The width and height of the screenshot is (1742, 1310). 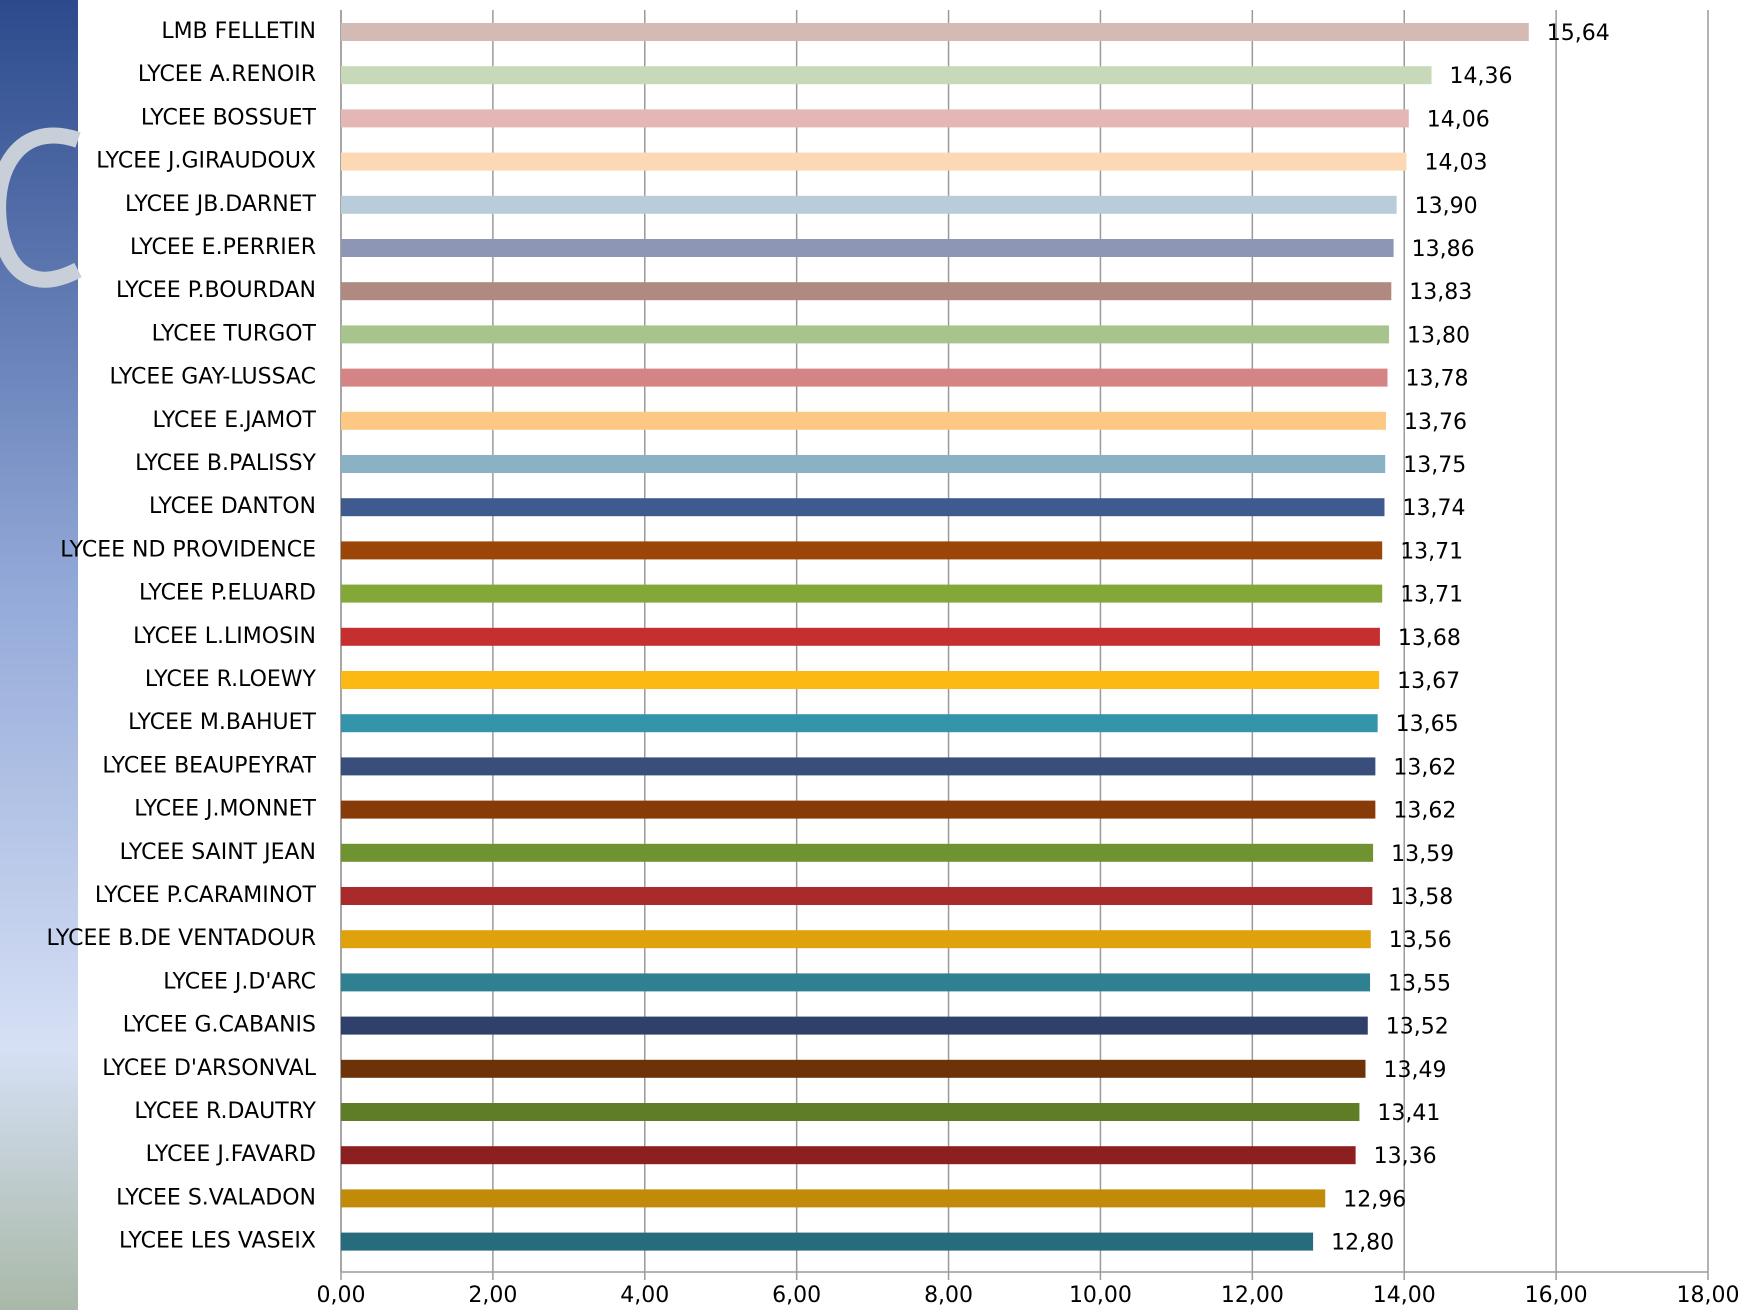 What do you see at coordinates (231, 1154) in the screenshot?
I see `category-label: LYCEE J.FAVARD` at bounding box center [231, 1154].